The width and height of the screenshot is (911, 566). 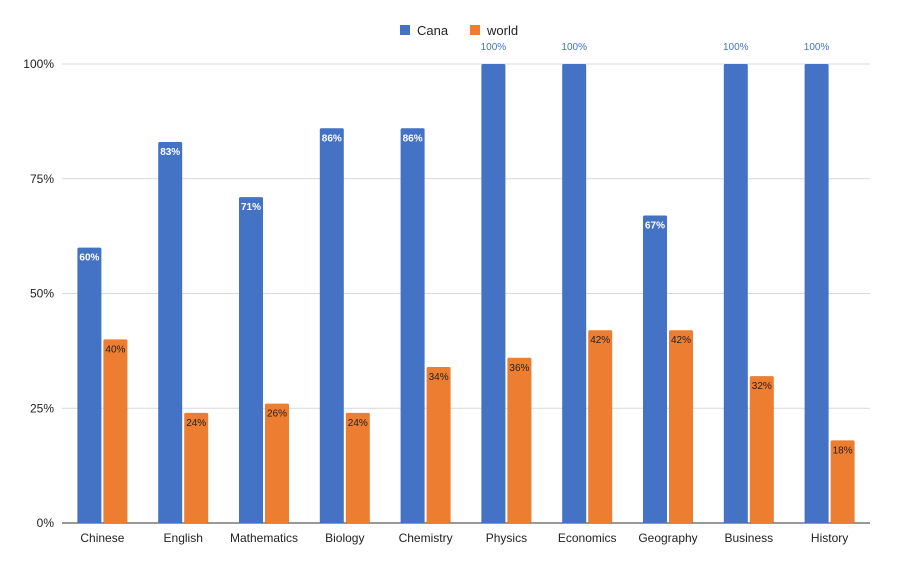 What do you see at coordinates (89, 258) in the screenshot?
I see `data-label: 60%` at bounding box center [89, 258].